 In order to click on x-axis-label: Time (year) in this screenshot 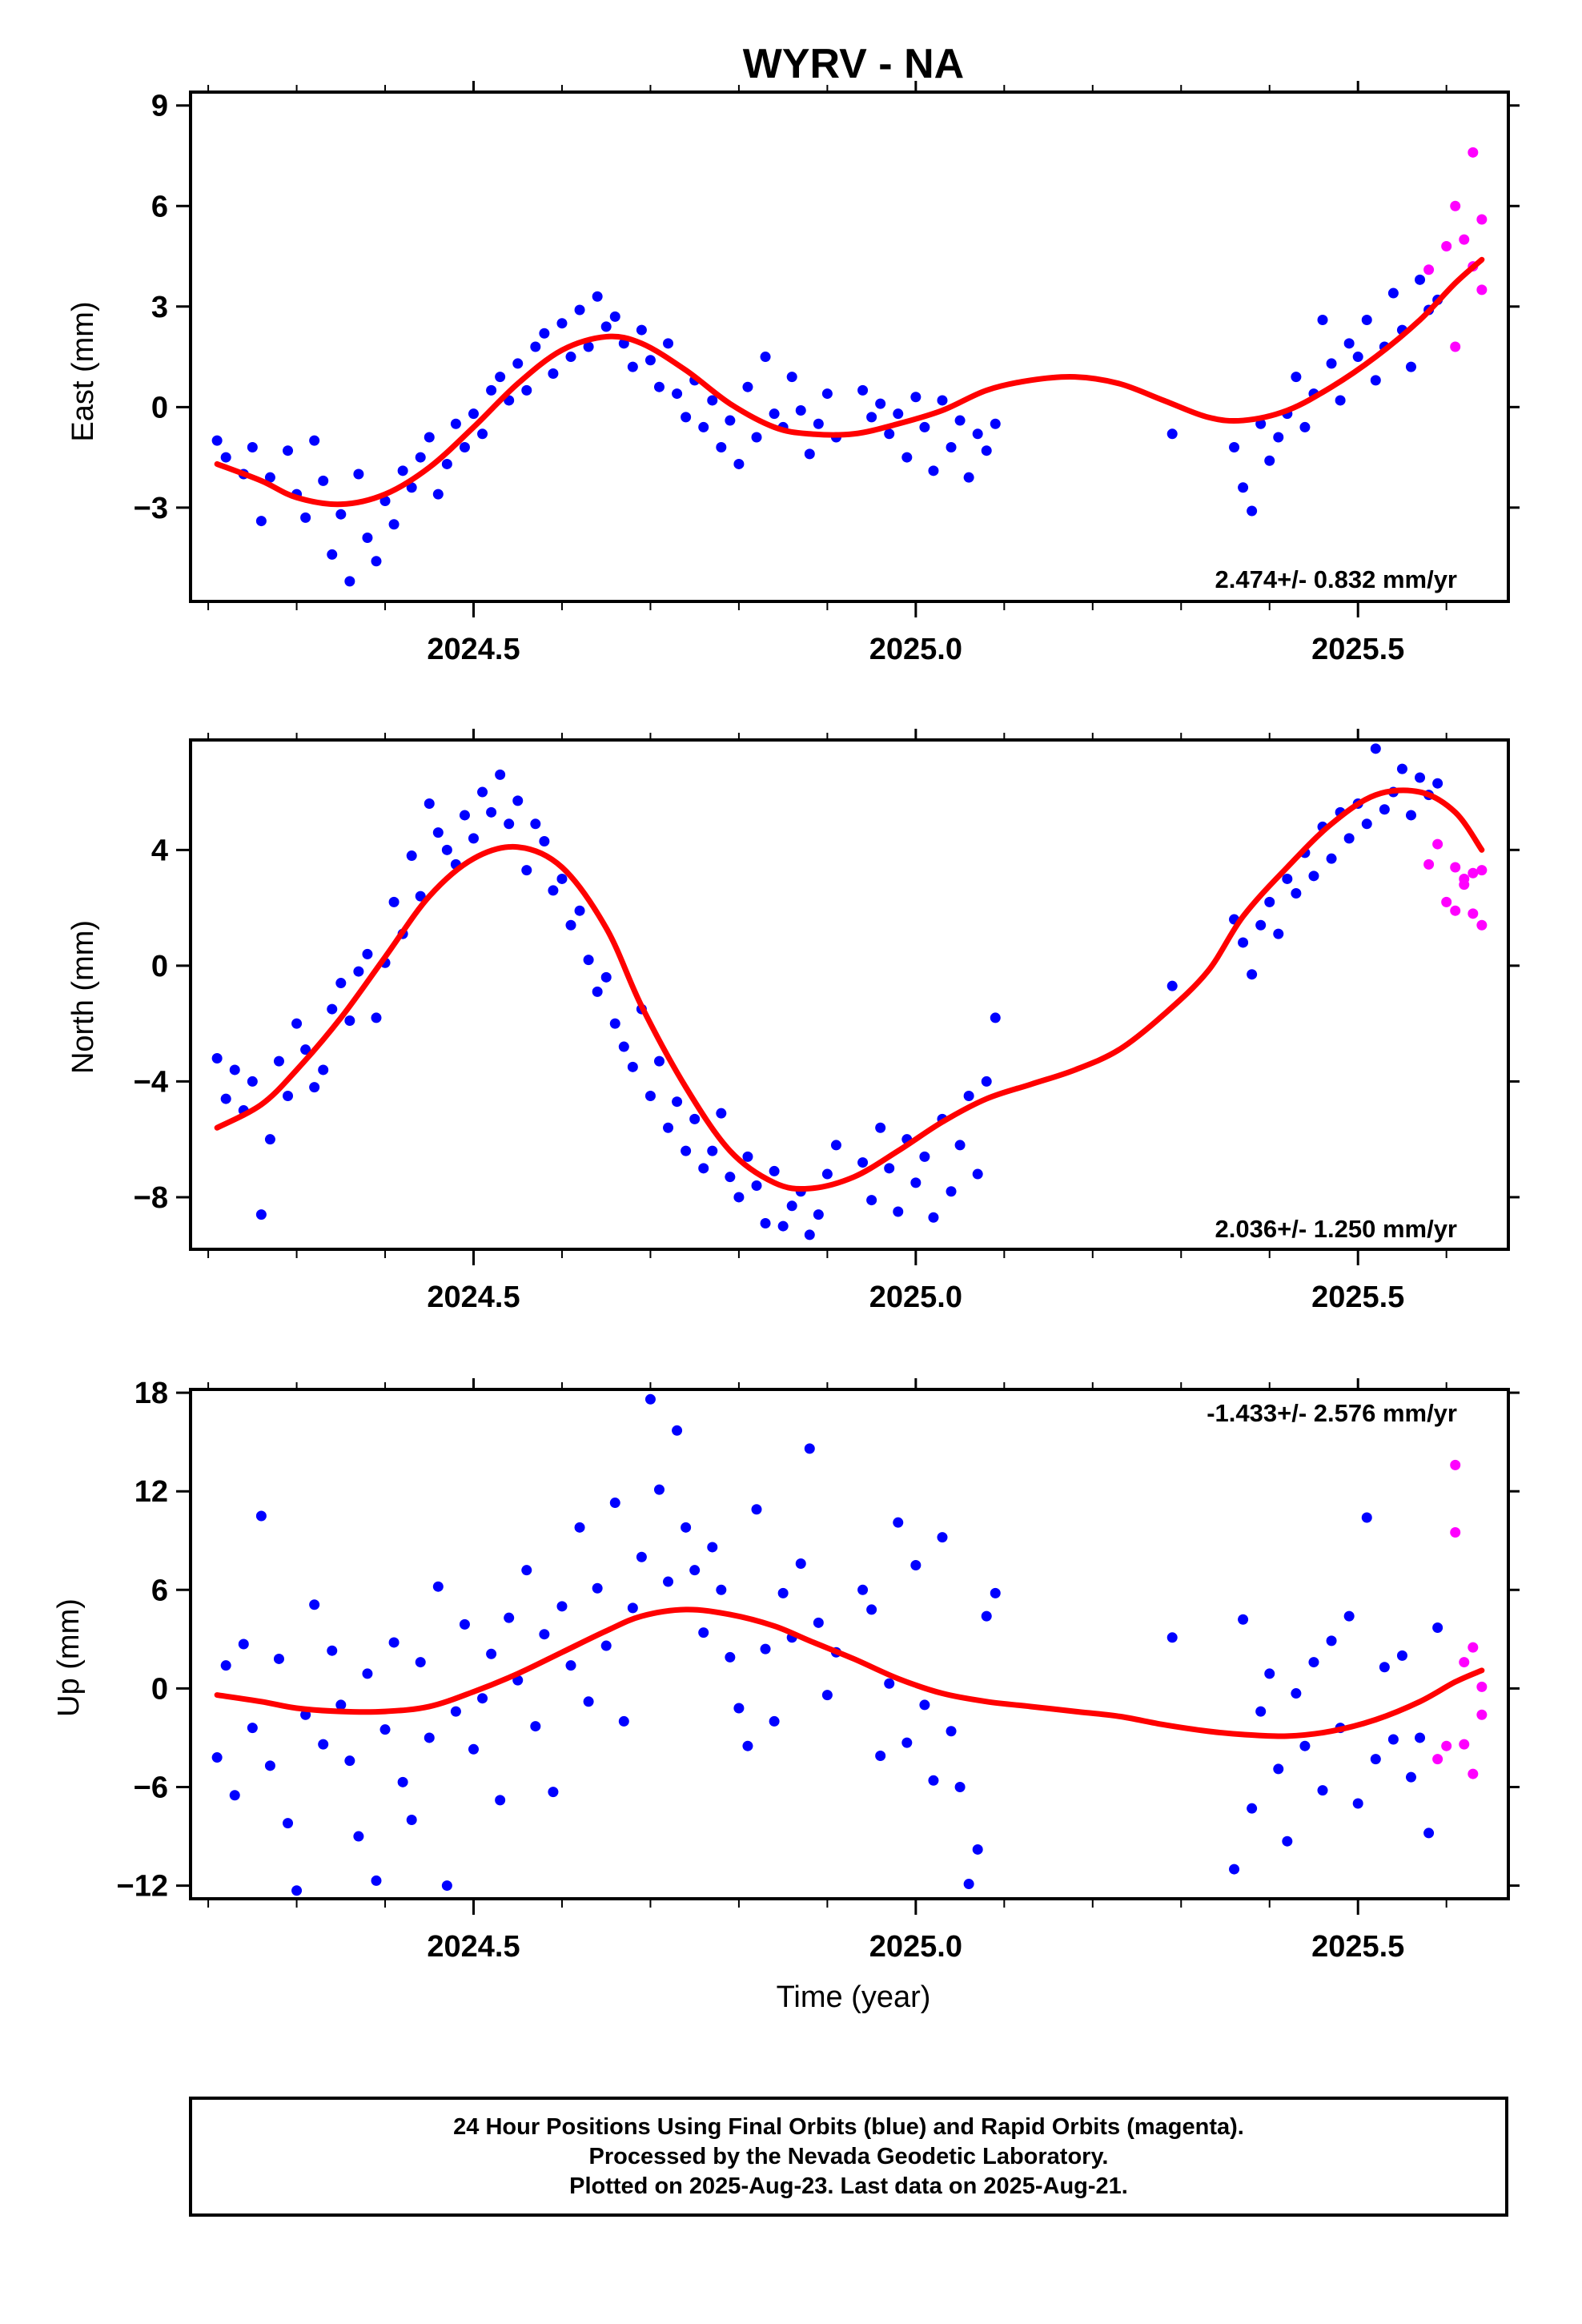, I will do `click(854, 1997)`.